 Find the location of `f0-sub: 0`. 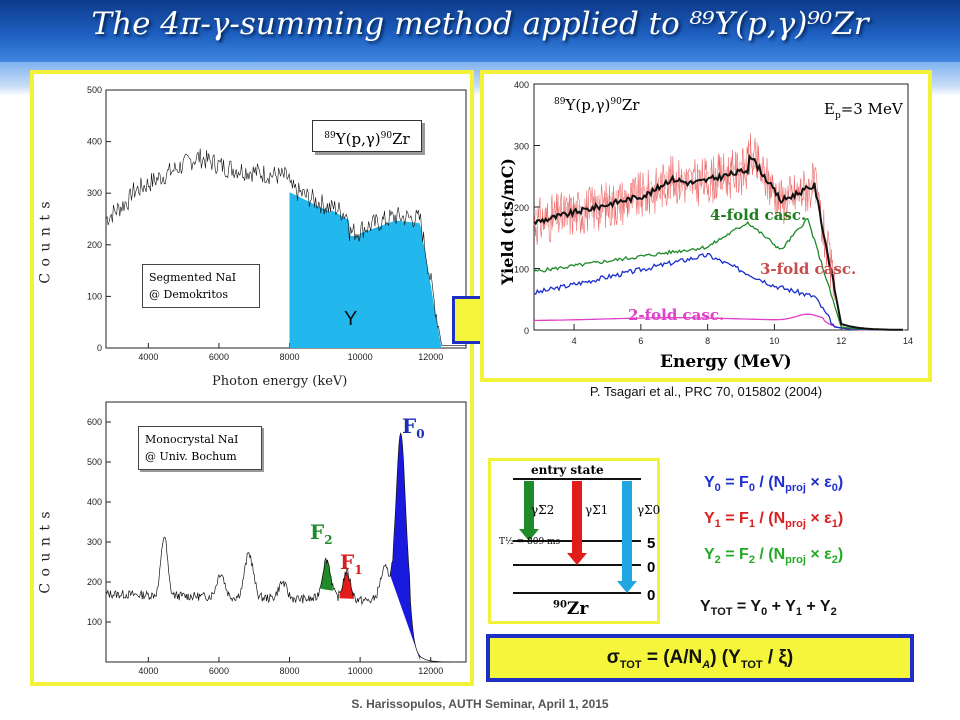

f0-sub: 0 is located at coordinates (420, 434).